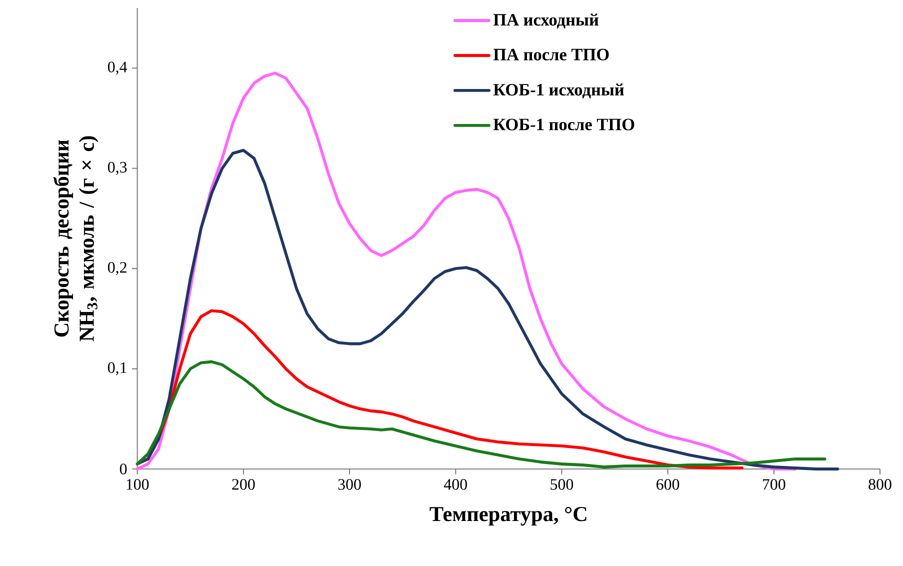 The width and height of the screenshot is (903, 566). What do you see at coordinates (243, 484) in the screenshot?
I see `x-tick-label: 200` at bounding box center [243, 484].